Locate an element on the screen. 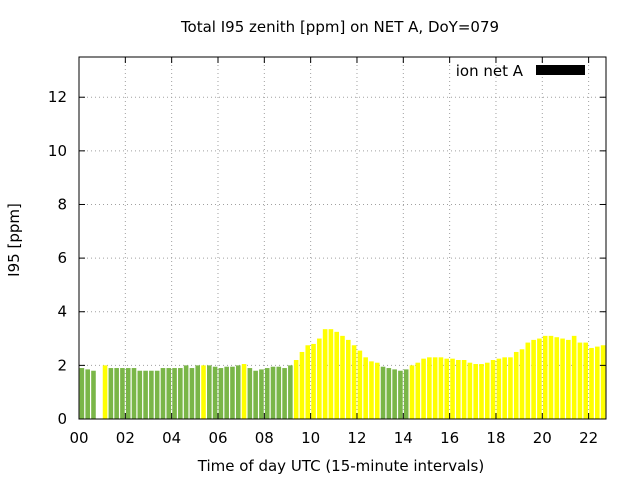  x-tick-label: 14 is located at coordinates (403, 438).